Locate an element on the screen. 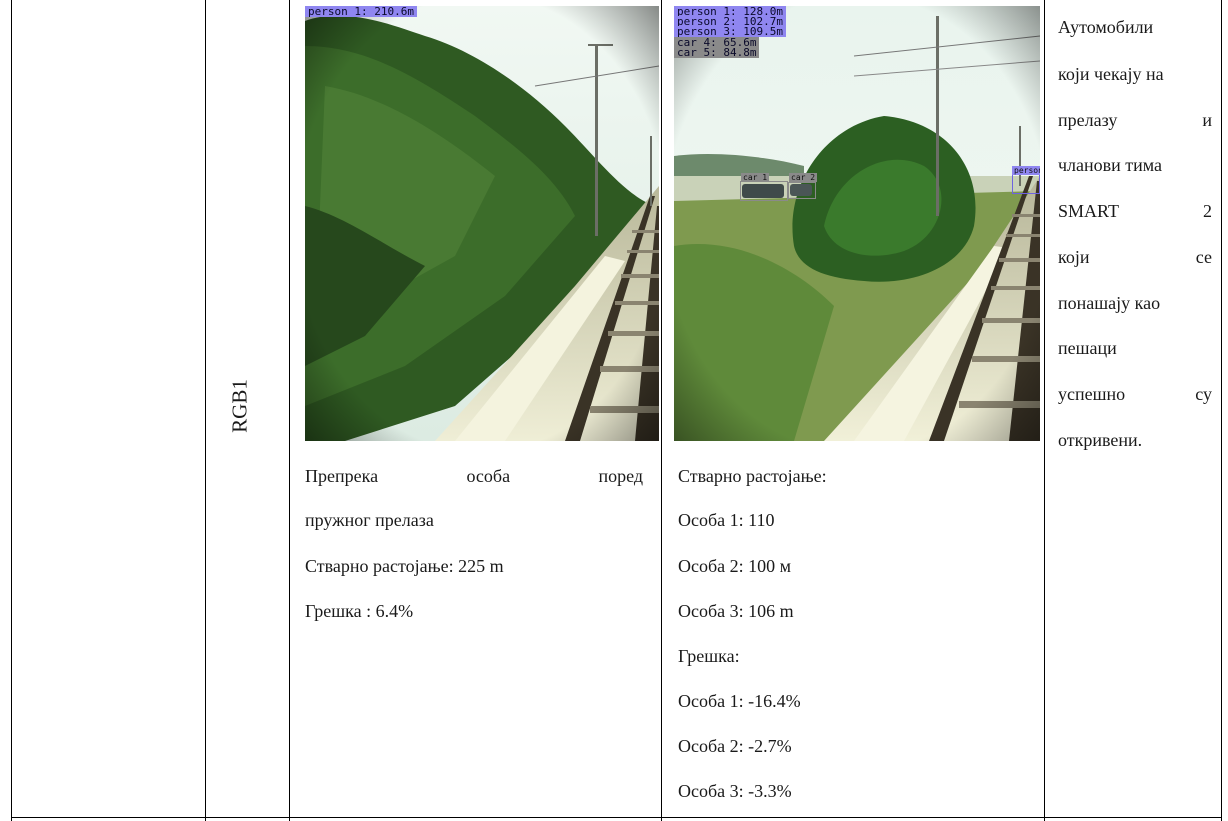 The image size is (1228, 821). detection-label: person 1: 128.0m is located at coordinates (730, 11).